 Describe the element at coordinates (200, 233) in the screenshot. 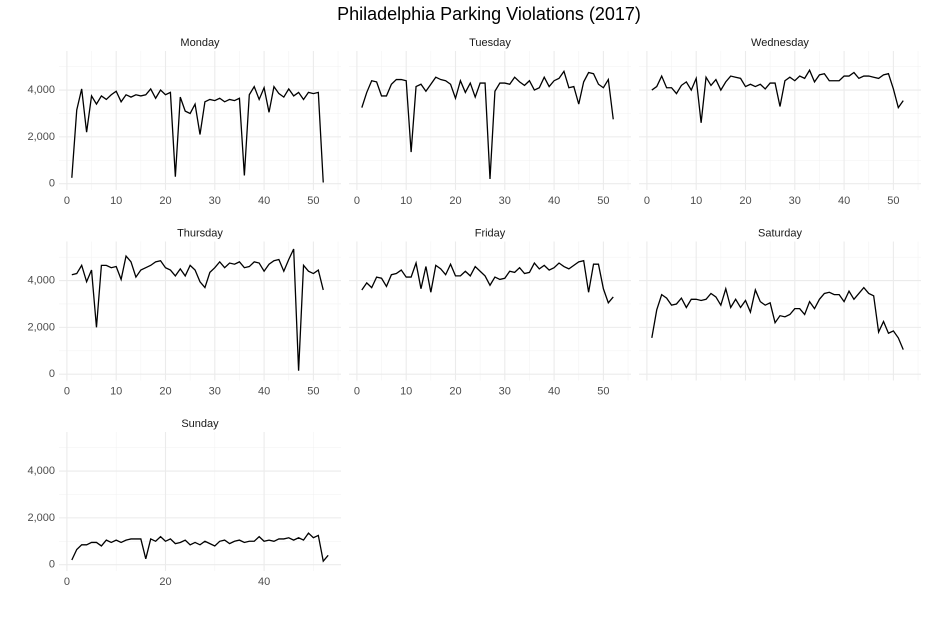

I see `panel-title: Thursday` at that location.